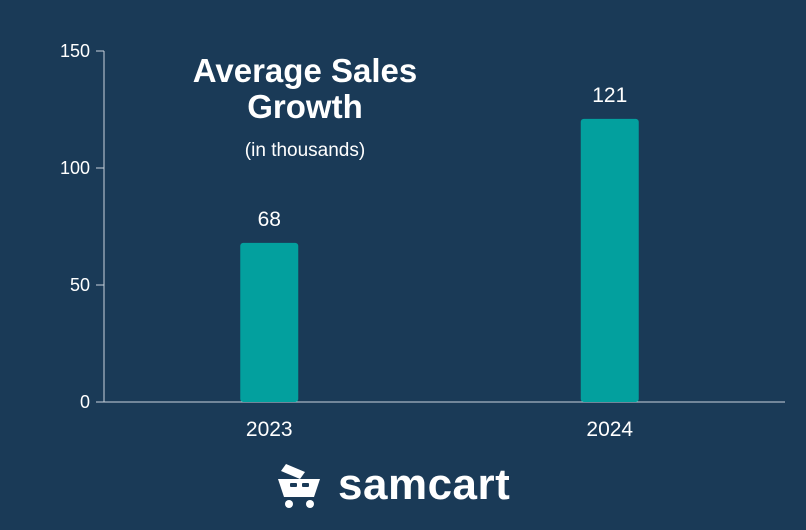 The image size is (806, 530). What do you see at coordinates (85, 402) in the screenshot?
I see `y-tick-label: 0` at bounding box center [85, 402].